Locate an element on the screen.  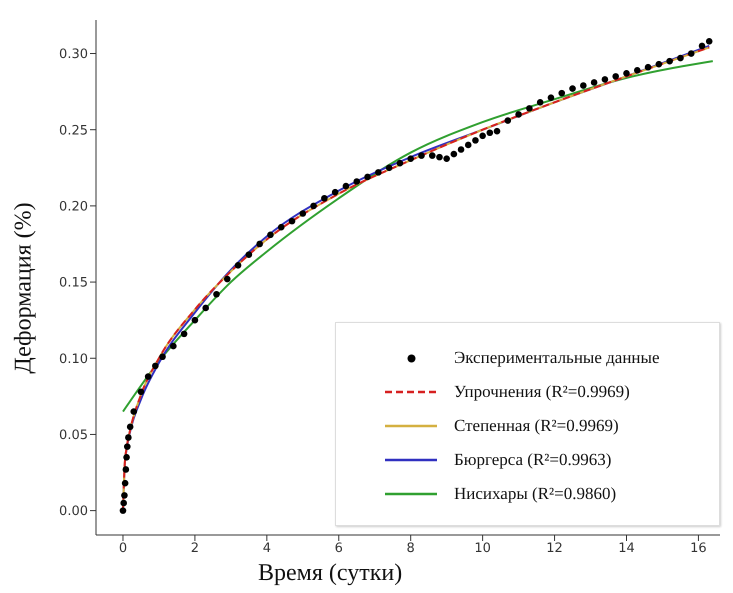
legend-label: Экспериментальные данные is located at coordinates (557, 358).